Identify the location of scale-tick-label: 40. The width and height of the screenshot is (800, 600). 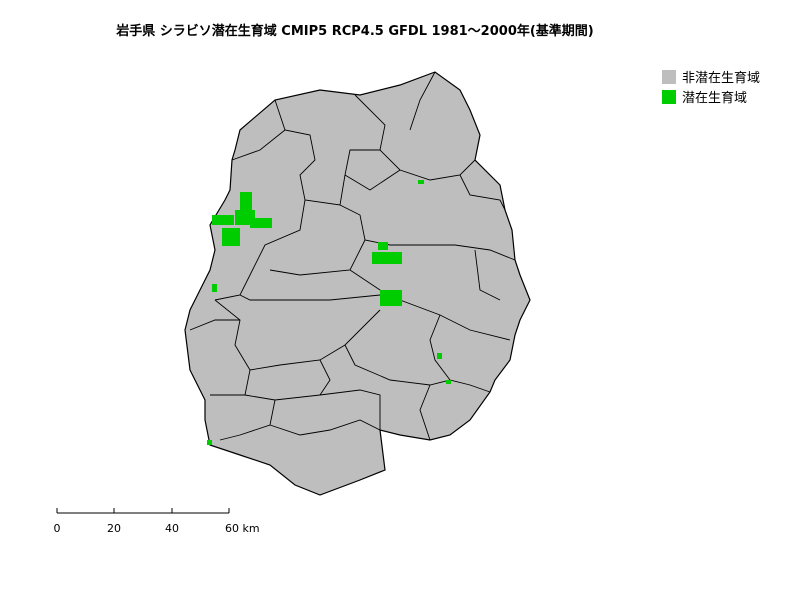
(172, 528).